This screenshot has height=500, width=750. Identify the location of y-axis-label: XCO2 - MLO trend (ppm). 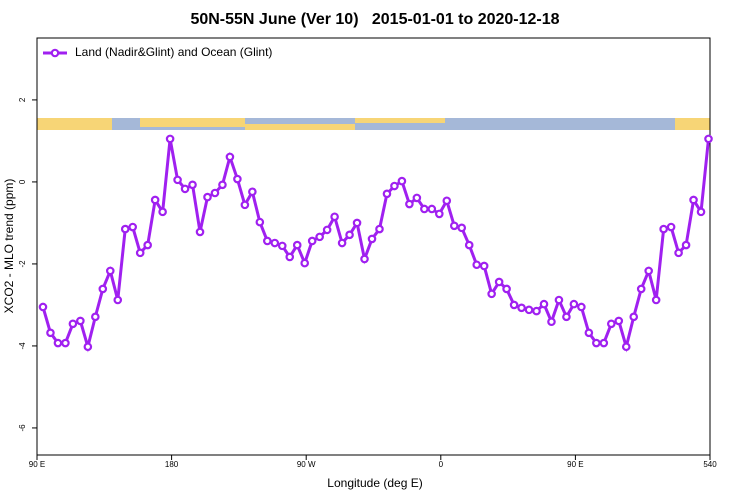
(9, 246).